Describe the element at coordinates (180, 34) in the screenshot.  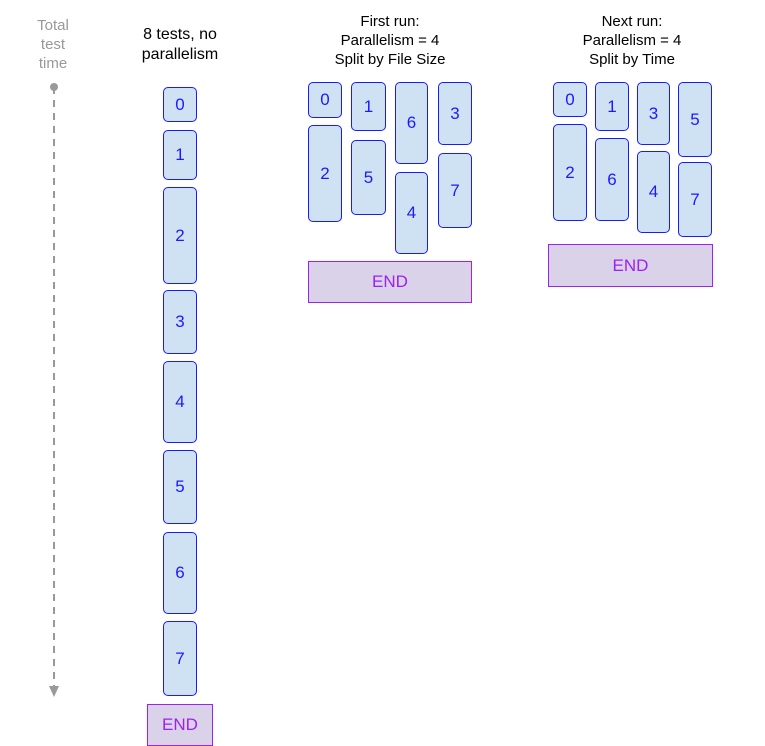
I see `title-line: 8 tests, no` at that location.